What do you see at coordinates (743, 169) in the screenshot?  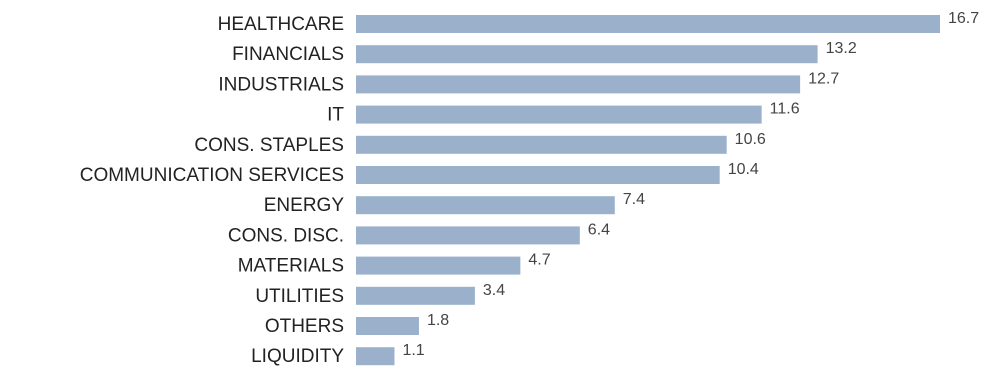 I see `value-label-communication-services: 10.4` at bounding box center [743, 169].